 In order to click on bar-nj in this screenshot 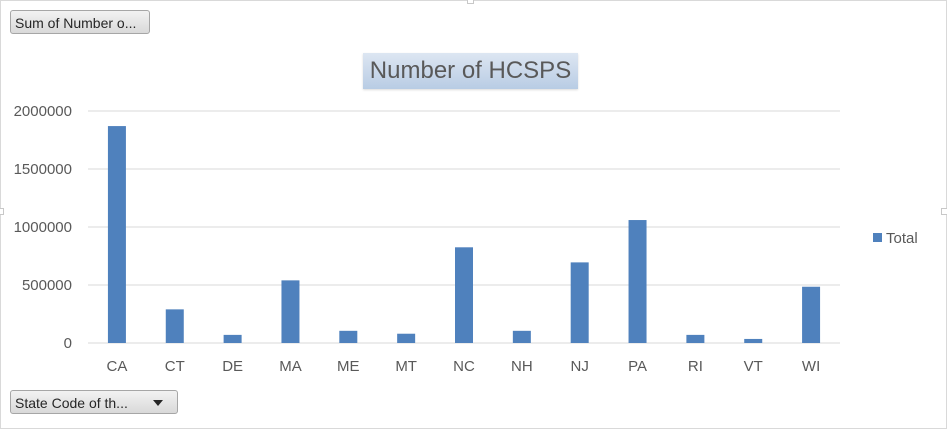, I will do `click(579, 302)`.